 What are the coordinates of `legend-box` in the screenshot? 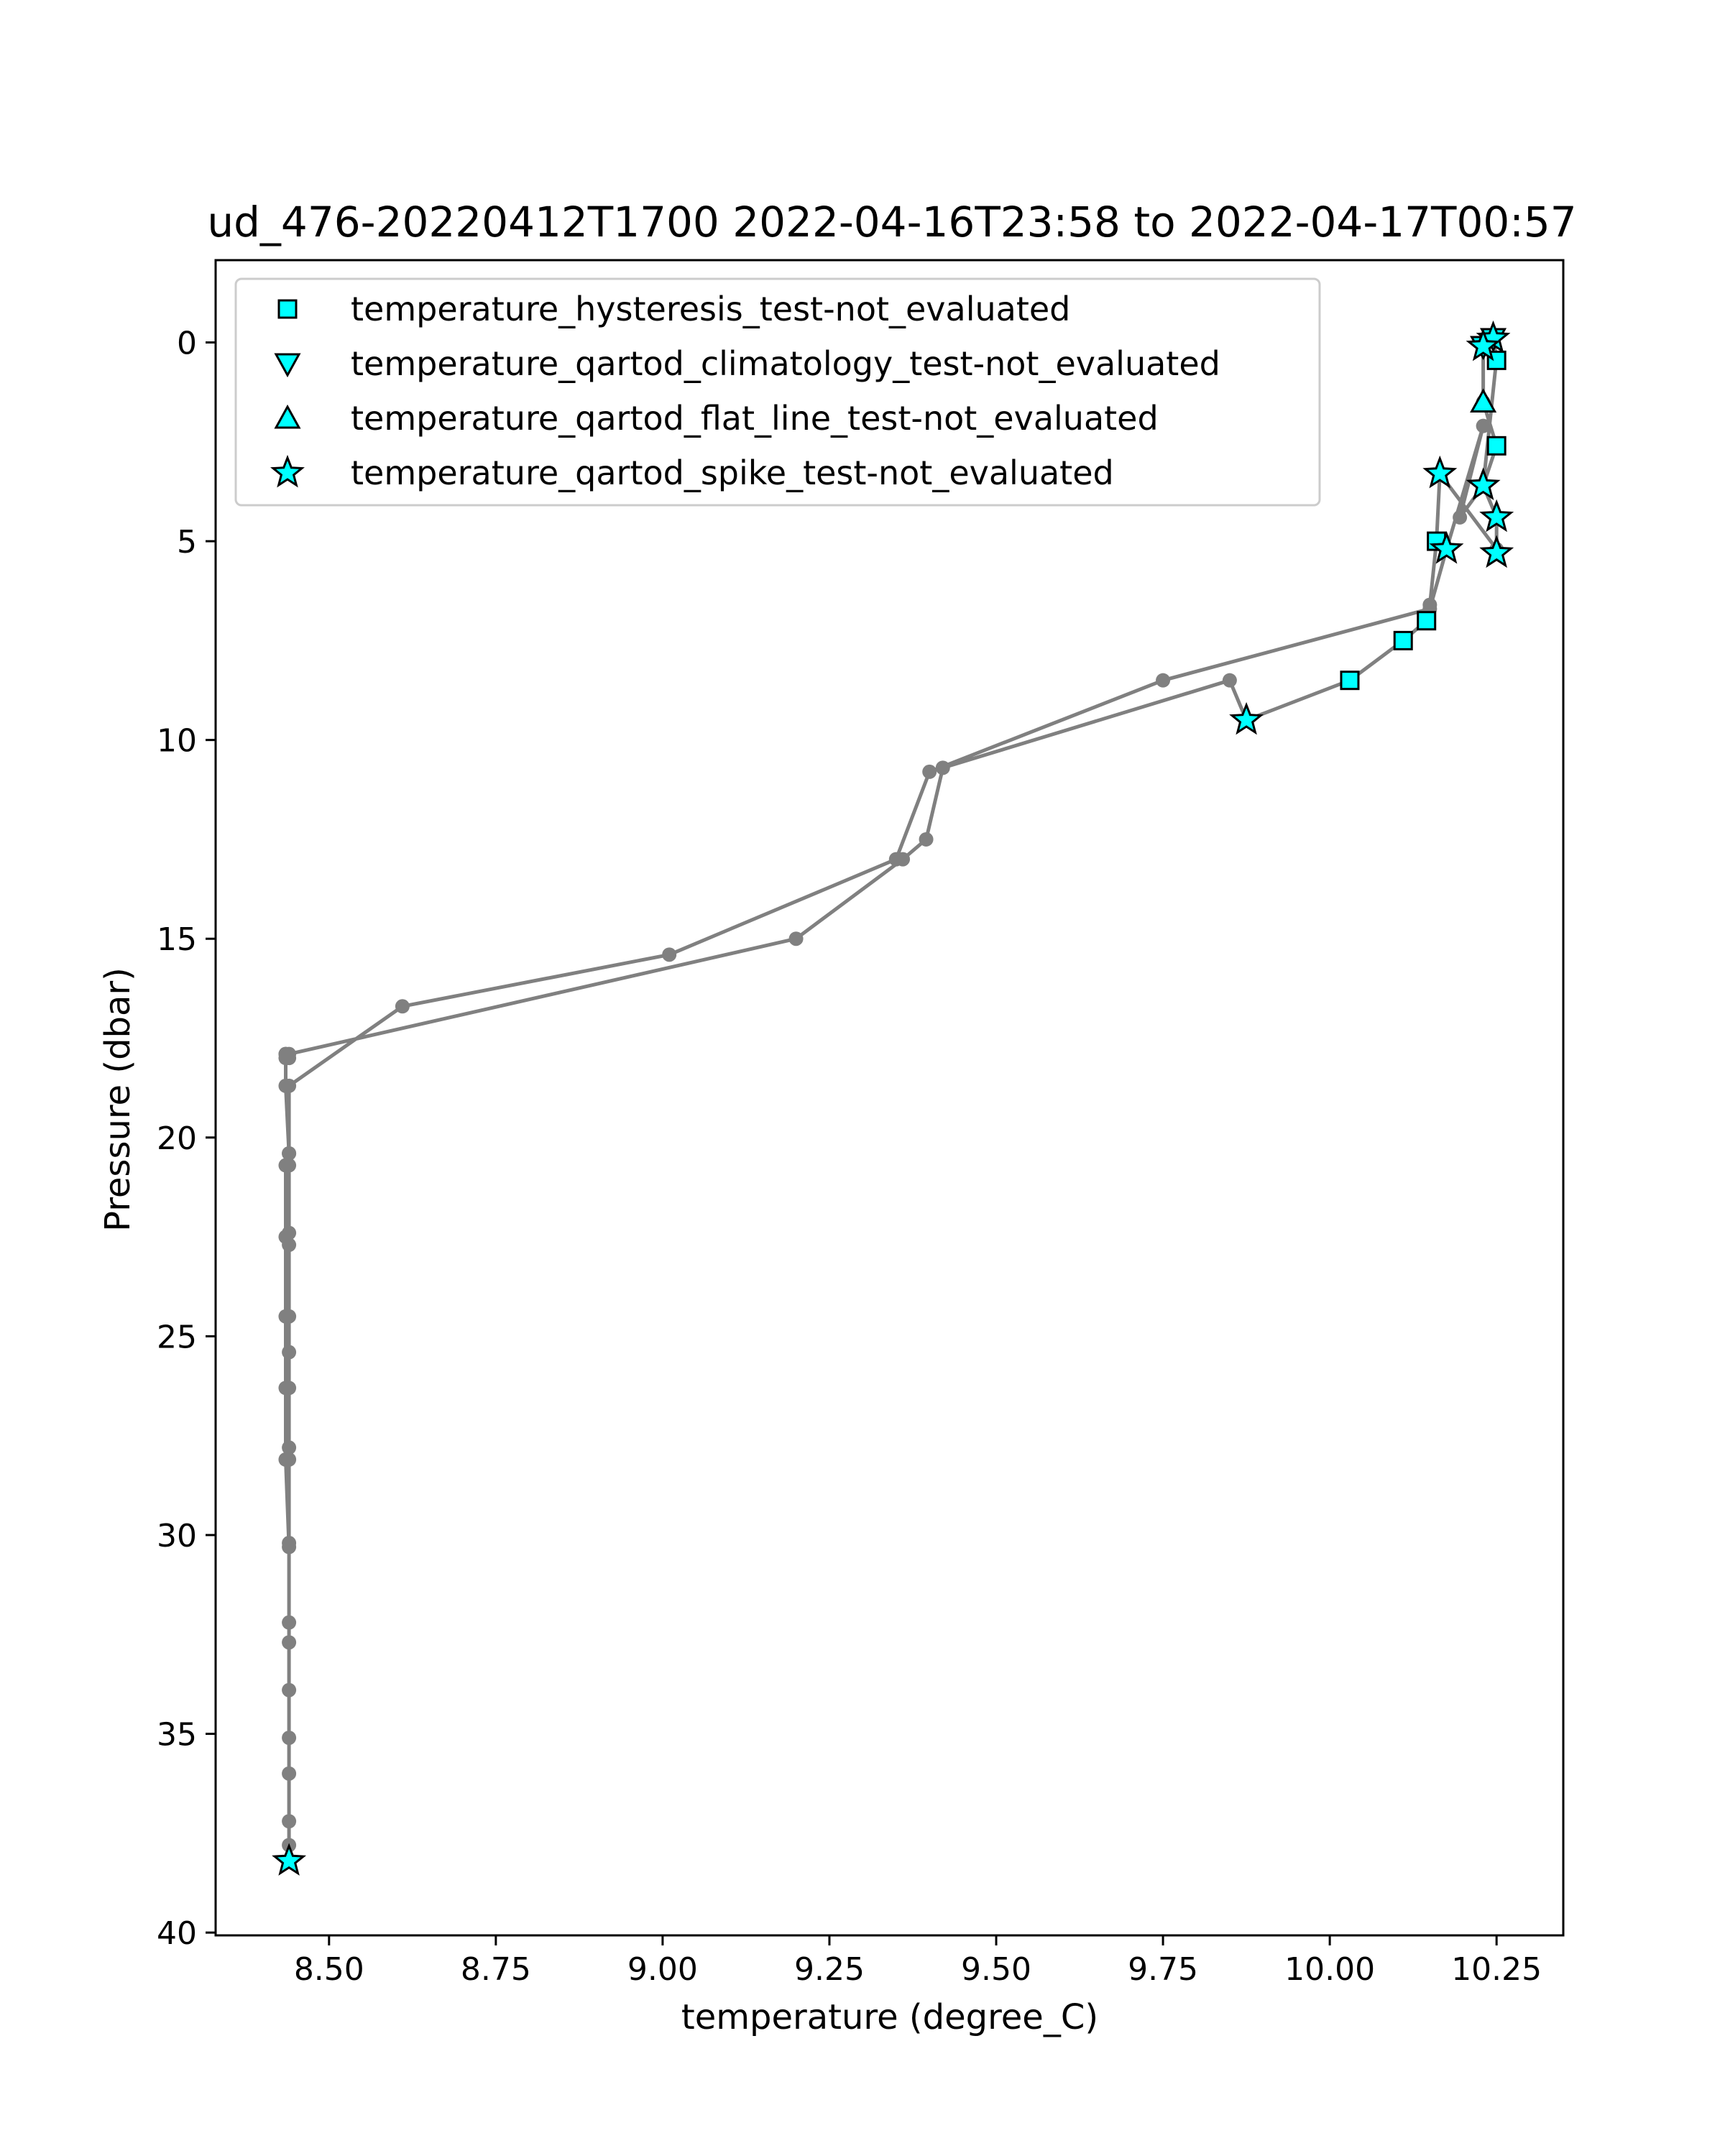 It's located at (777, 392).